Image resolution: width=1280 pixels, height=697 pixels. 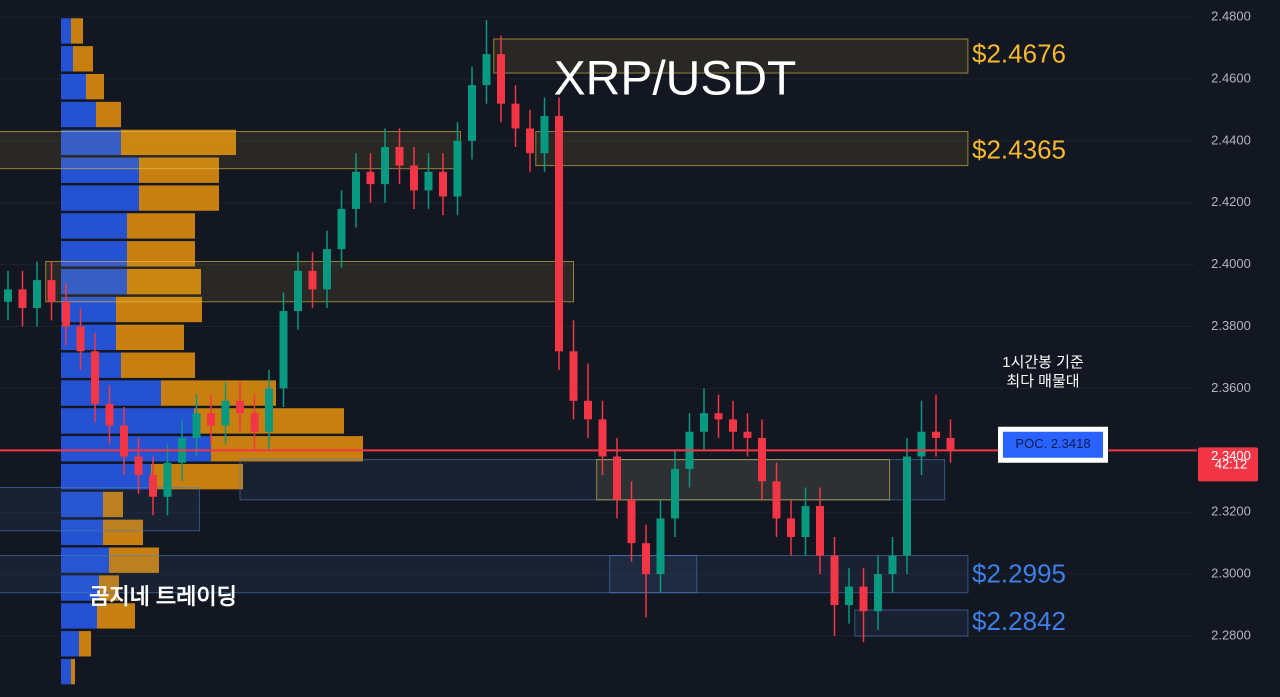 What do you see at coordinates (1043, 362) in the screenshot?
I see `annotation: 1시간봉 기준` at bounding box center [1043, 362].